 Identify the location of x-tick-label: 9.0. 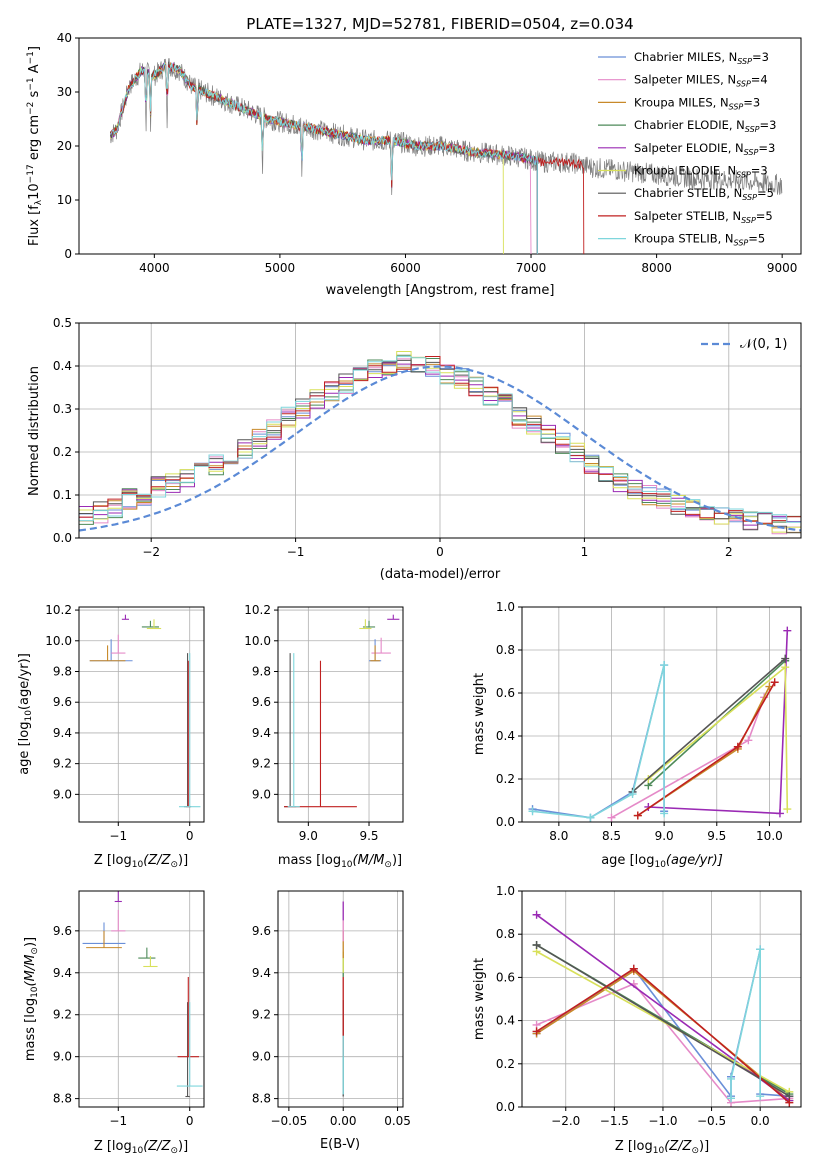
(308, 836).